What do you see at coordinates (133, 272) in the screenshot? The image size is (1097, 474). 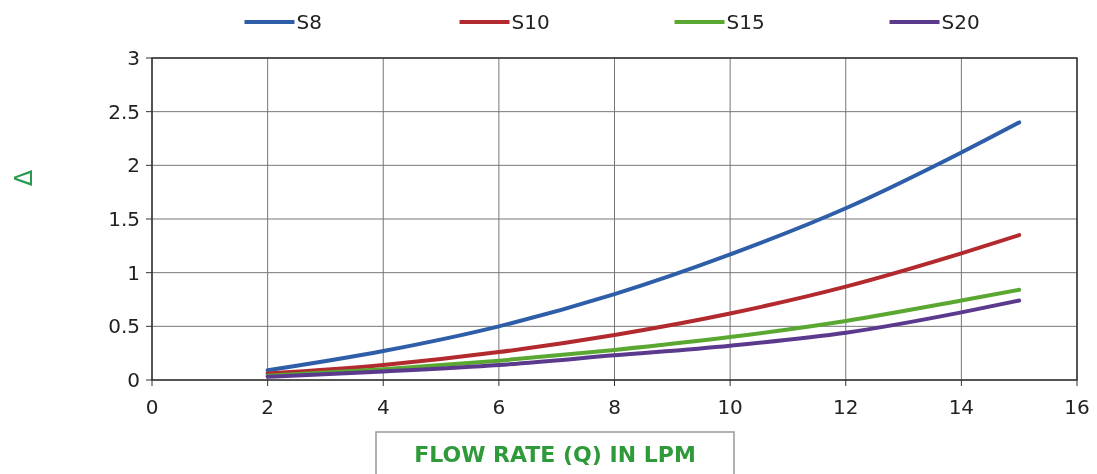 I see `y-tick-label: 1` at bounding box center [133, 272].